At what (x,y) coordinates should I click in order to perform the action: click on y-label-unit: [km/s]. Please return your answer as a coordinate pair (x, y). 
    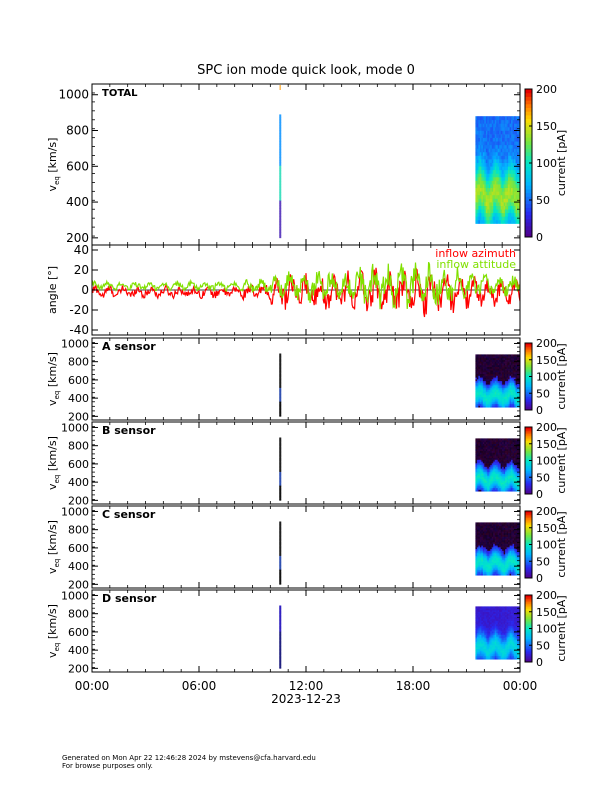
    Looking at the image, I should click on (52, 157).